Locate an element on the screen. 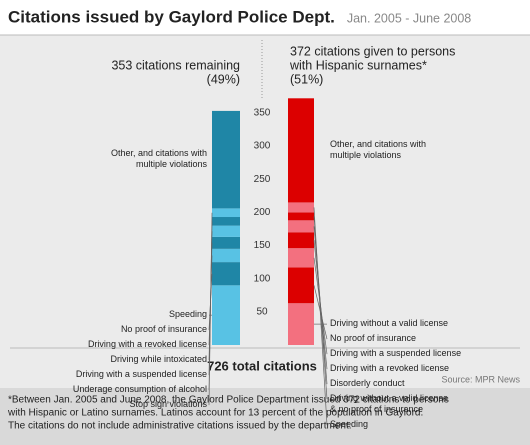  segment-label-line: & no proof of insurance is located at coordinates (376, 409).